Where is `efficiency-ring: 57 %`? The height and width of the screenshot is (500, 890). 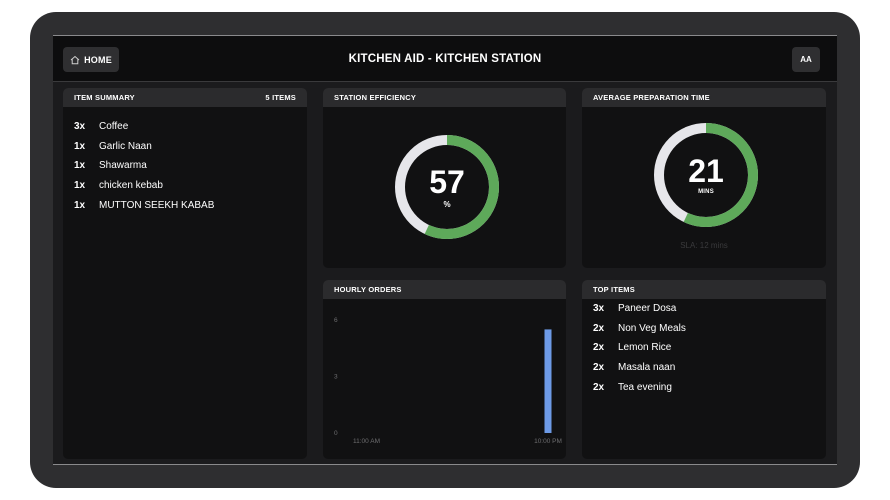
efficiency-ring: 57 % is located at coordinates (447, 187).